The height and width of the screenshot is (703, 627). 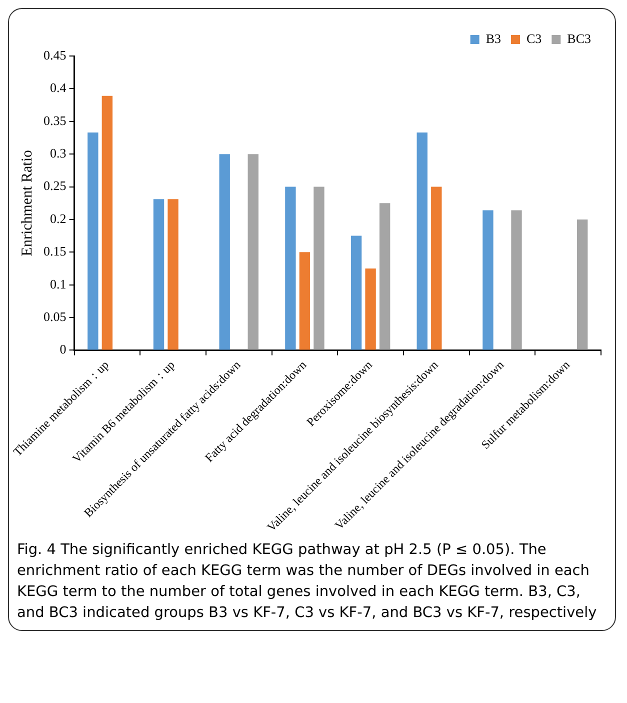 I want to click on y-tick-label: 0.25, so click(x=55, y=186).